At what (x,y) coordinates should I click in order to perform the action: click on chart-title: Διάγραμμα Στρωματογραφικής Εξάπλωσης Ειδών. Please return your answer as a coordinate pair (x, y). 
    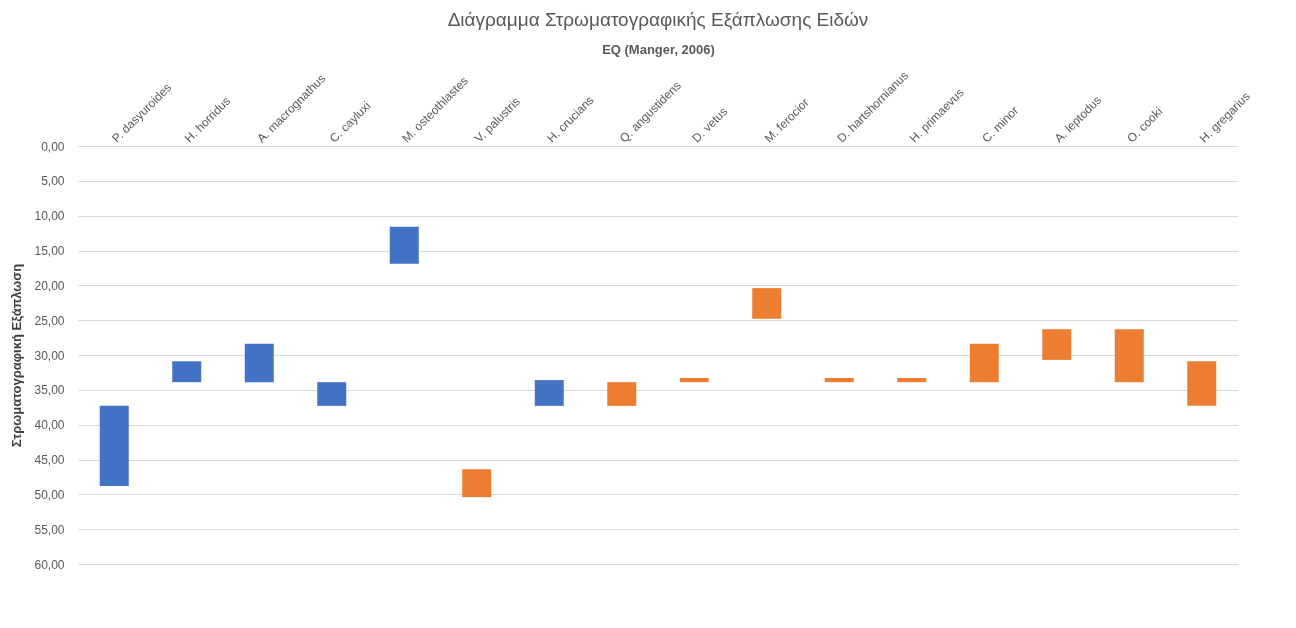
    Looking at the image, I should click on (658, 19).